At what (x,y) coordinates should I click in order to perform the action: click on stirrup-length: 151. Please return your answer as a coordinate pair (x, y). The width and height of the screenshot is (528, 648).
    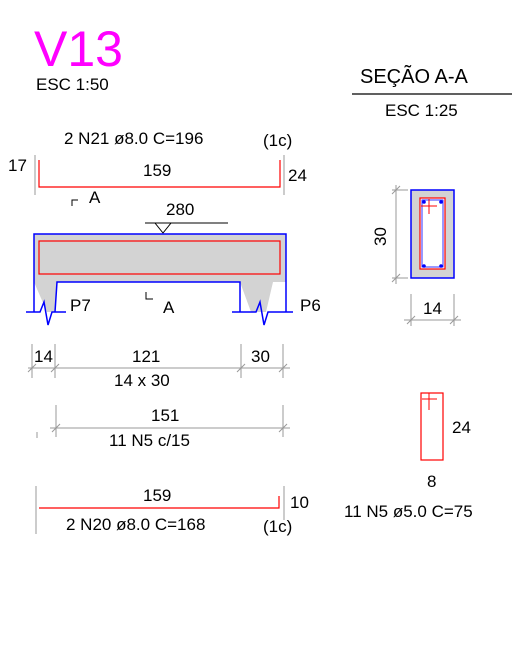
    Looking at the image, I should click on (165, 415).